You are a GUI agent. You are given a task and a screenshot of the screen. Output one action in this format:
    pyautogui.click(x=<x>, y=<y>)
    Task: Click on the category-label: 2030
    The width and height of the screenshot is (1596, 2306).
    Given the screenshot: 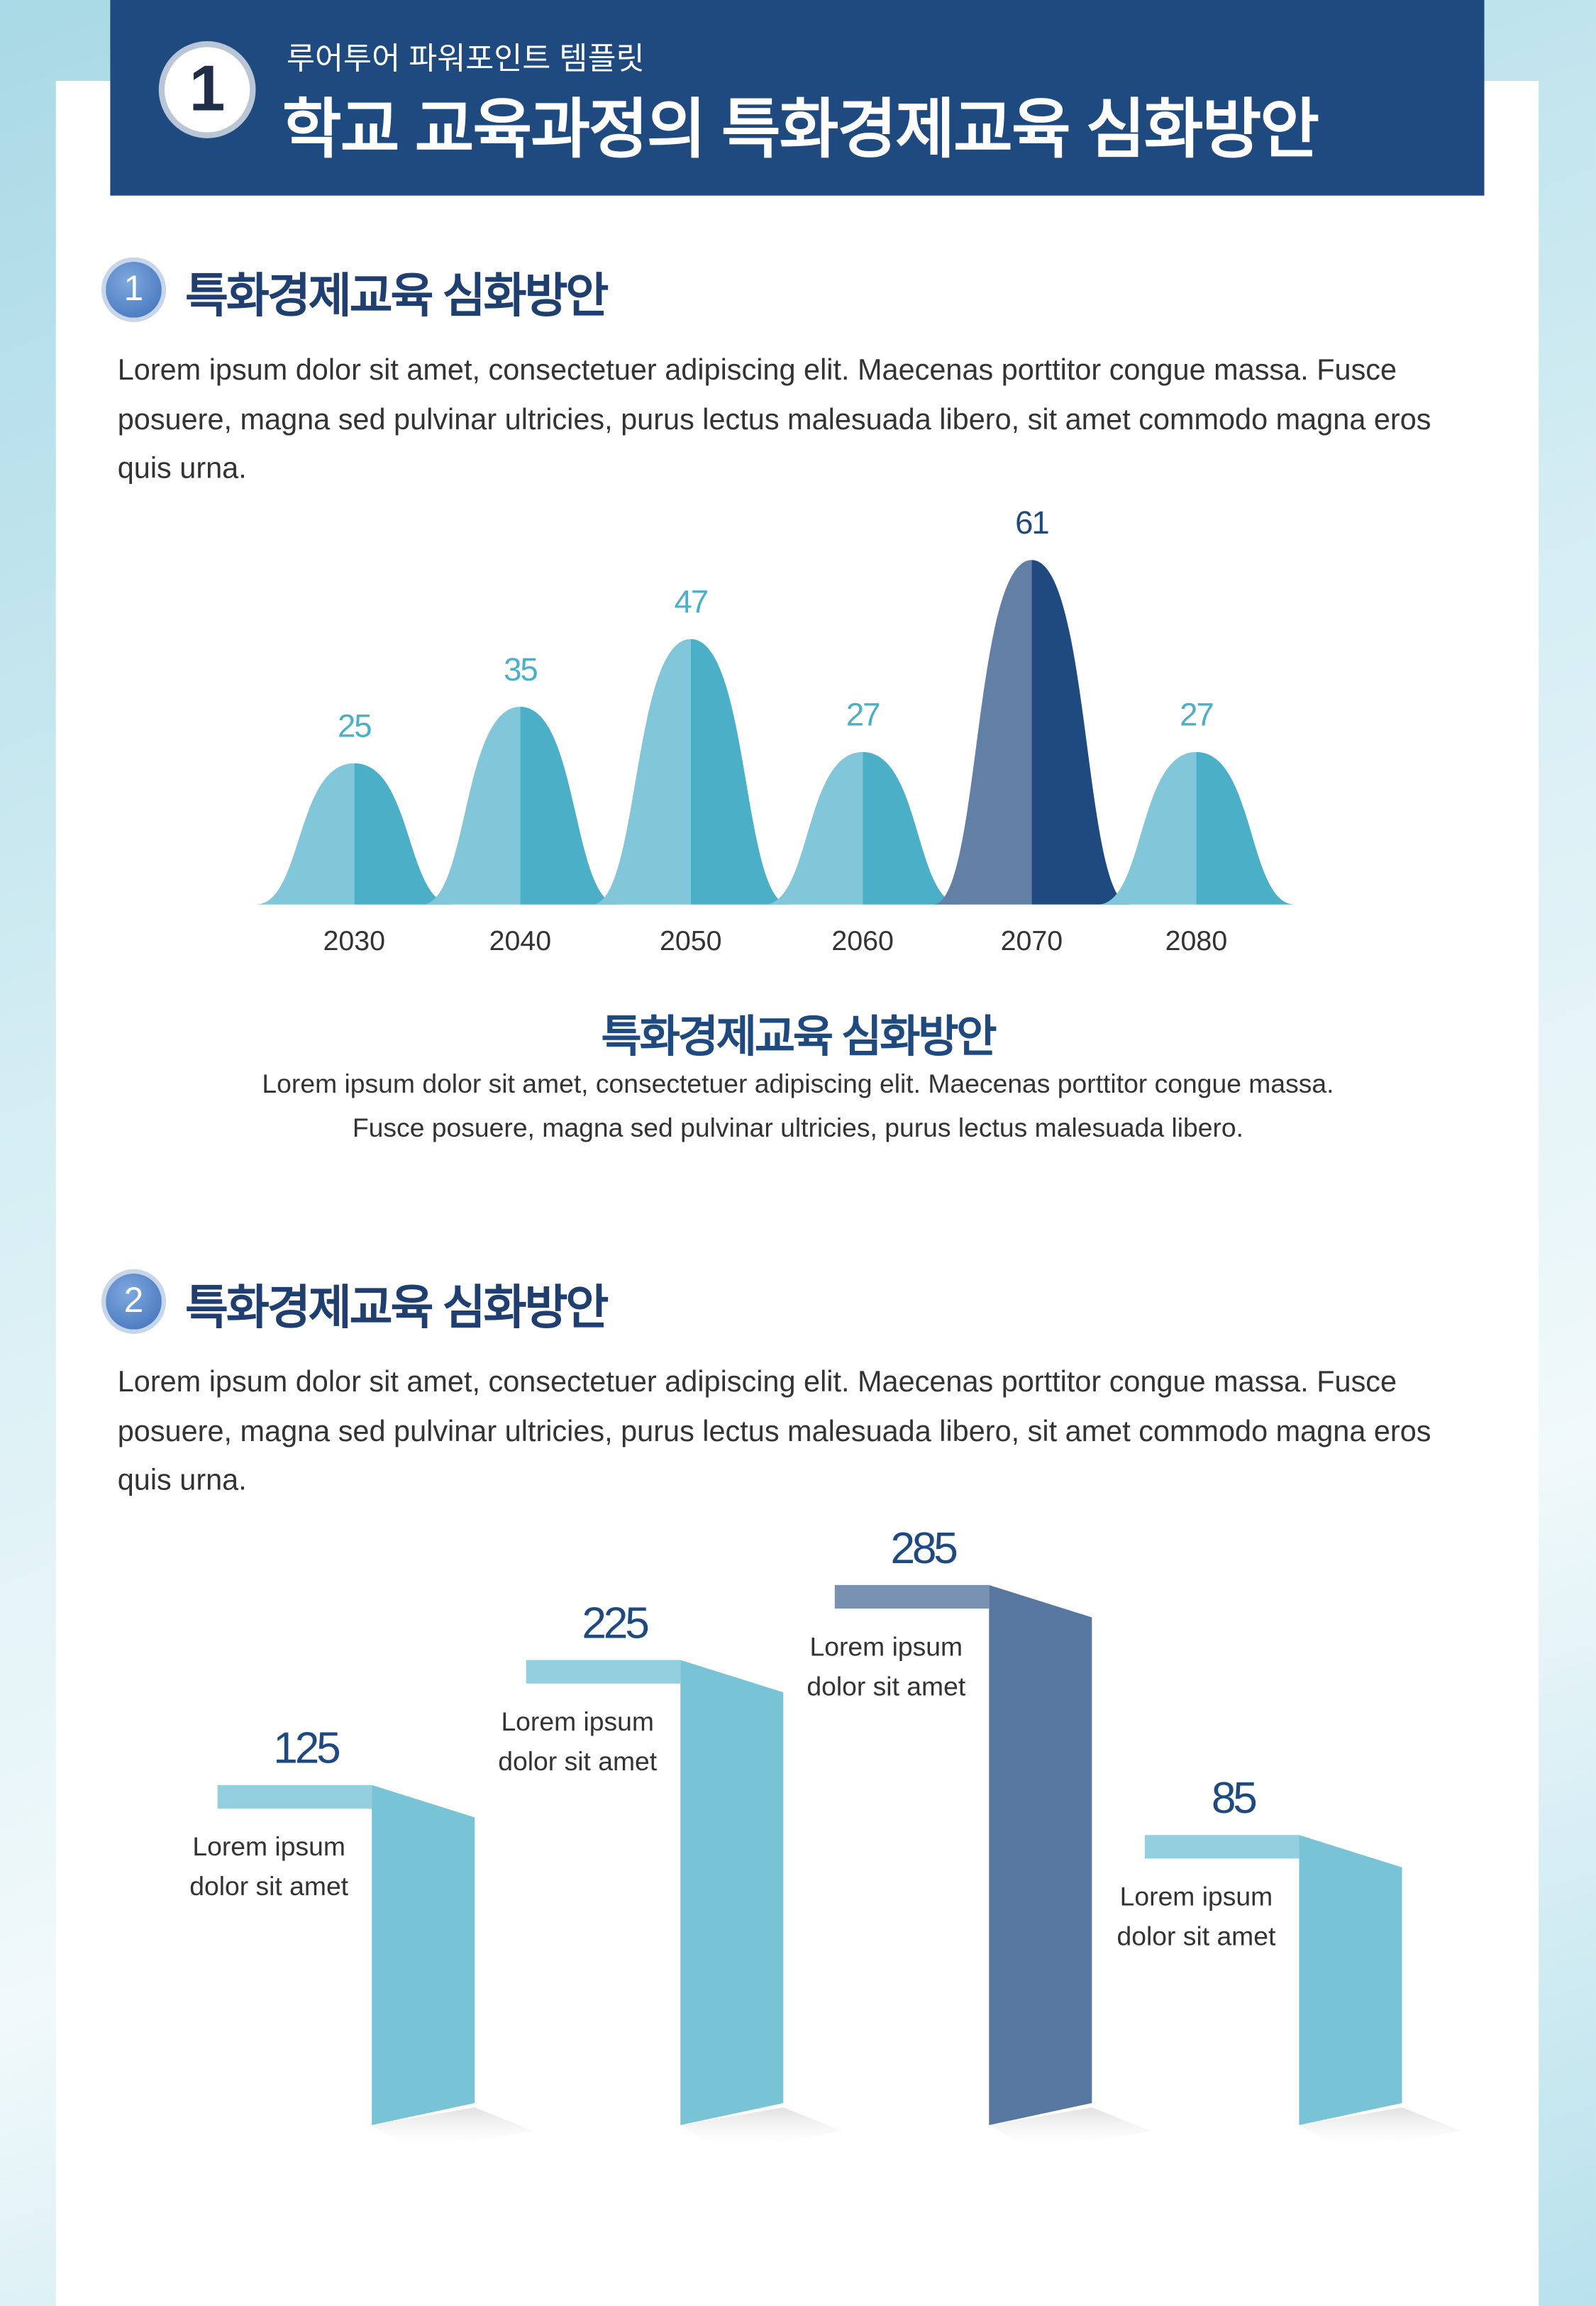 What is the action you would take?
    pyautogui.click(x=354, y=940)
    